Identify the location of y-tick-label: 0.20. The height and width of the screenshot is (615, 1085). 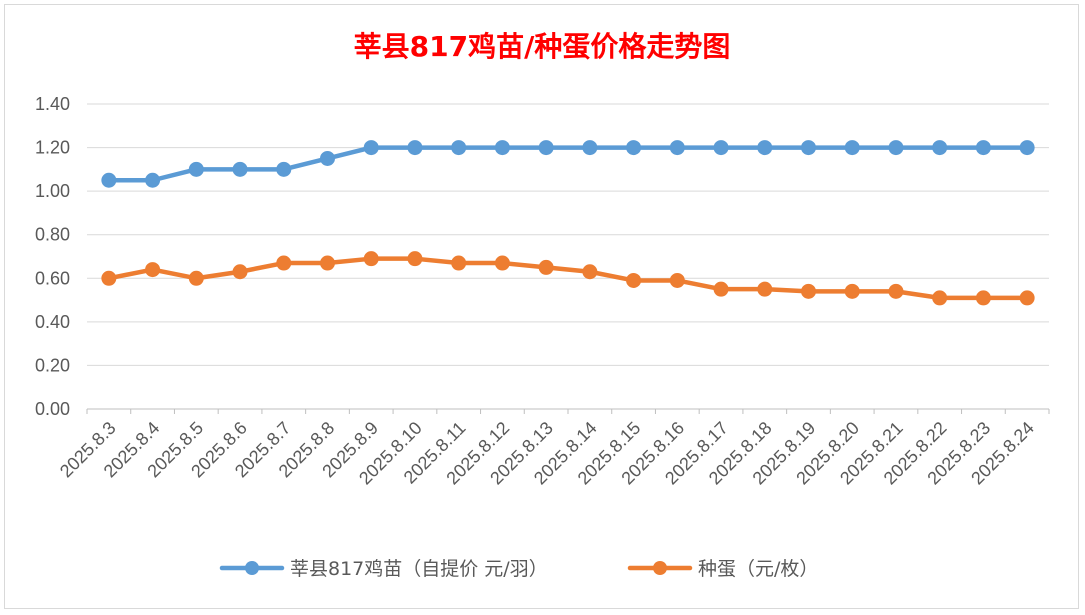
(52, 365).